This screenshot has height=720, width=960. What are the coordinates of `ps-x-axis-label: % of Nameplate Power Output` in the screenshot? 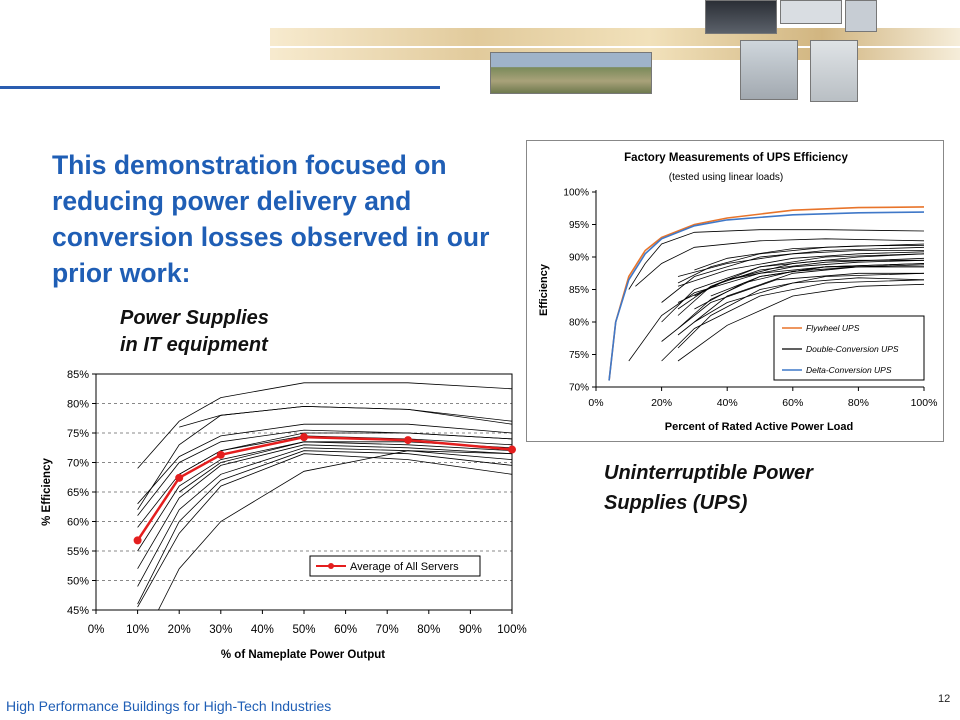 It's located at (303, 655).